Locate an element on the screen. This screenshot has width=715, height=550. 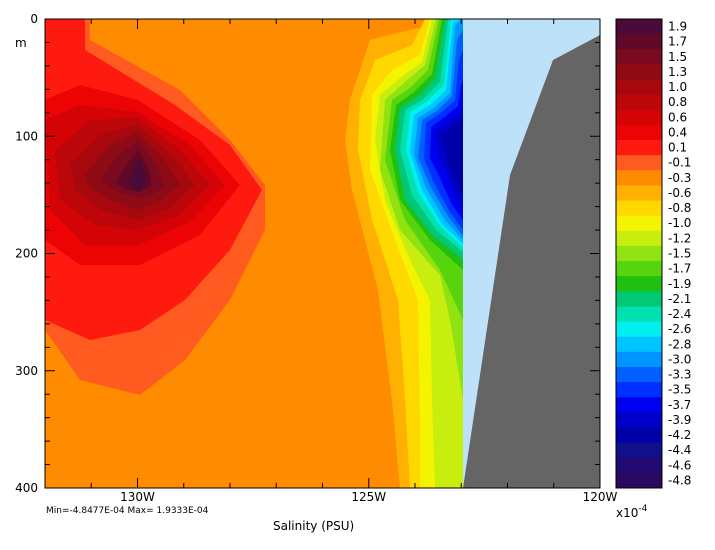
colorbar-label: 0.8 is located at coordinates (677, 102).